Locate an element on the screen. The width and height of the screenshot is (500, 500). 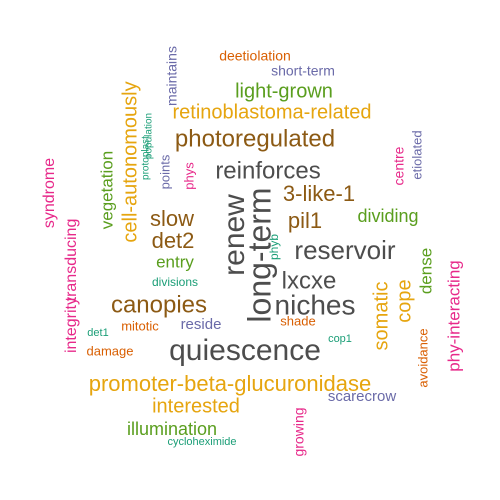
cloud-word: protoplast is located at coordinates (146, 158).